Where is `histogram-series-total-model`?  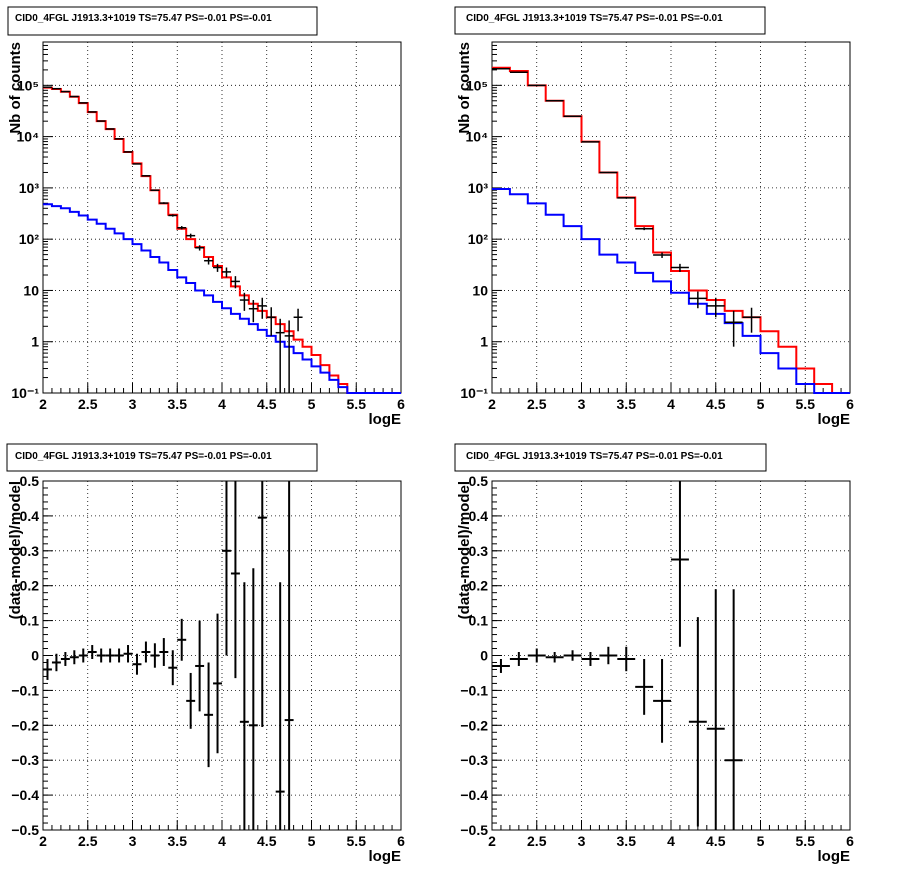 histogram-series-total-model is located at coordinates (222, 240).